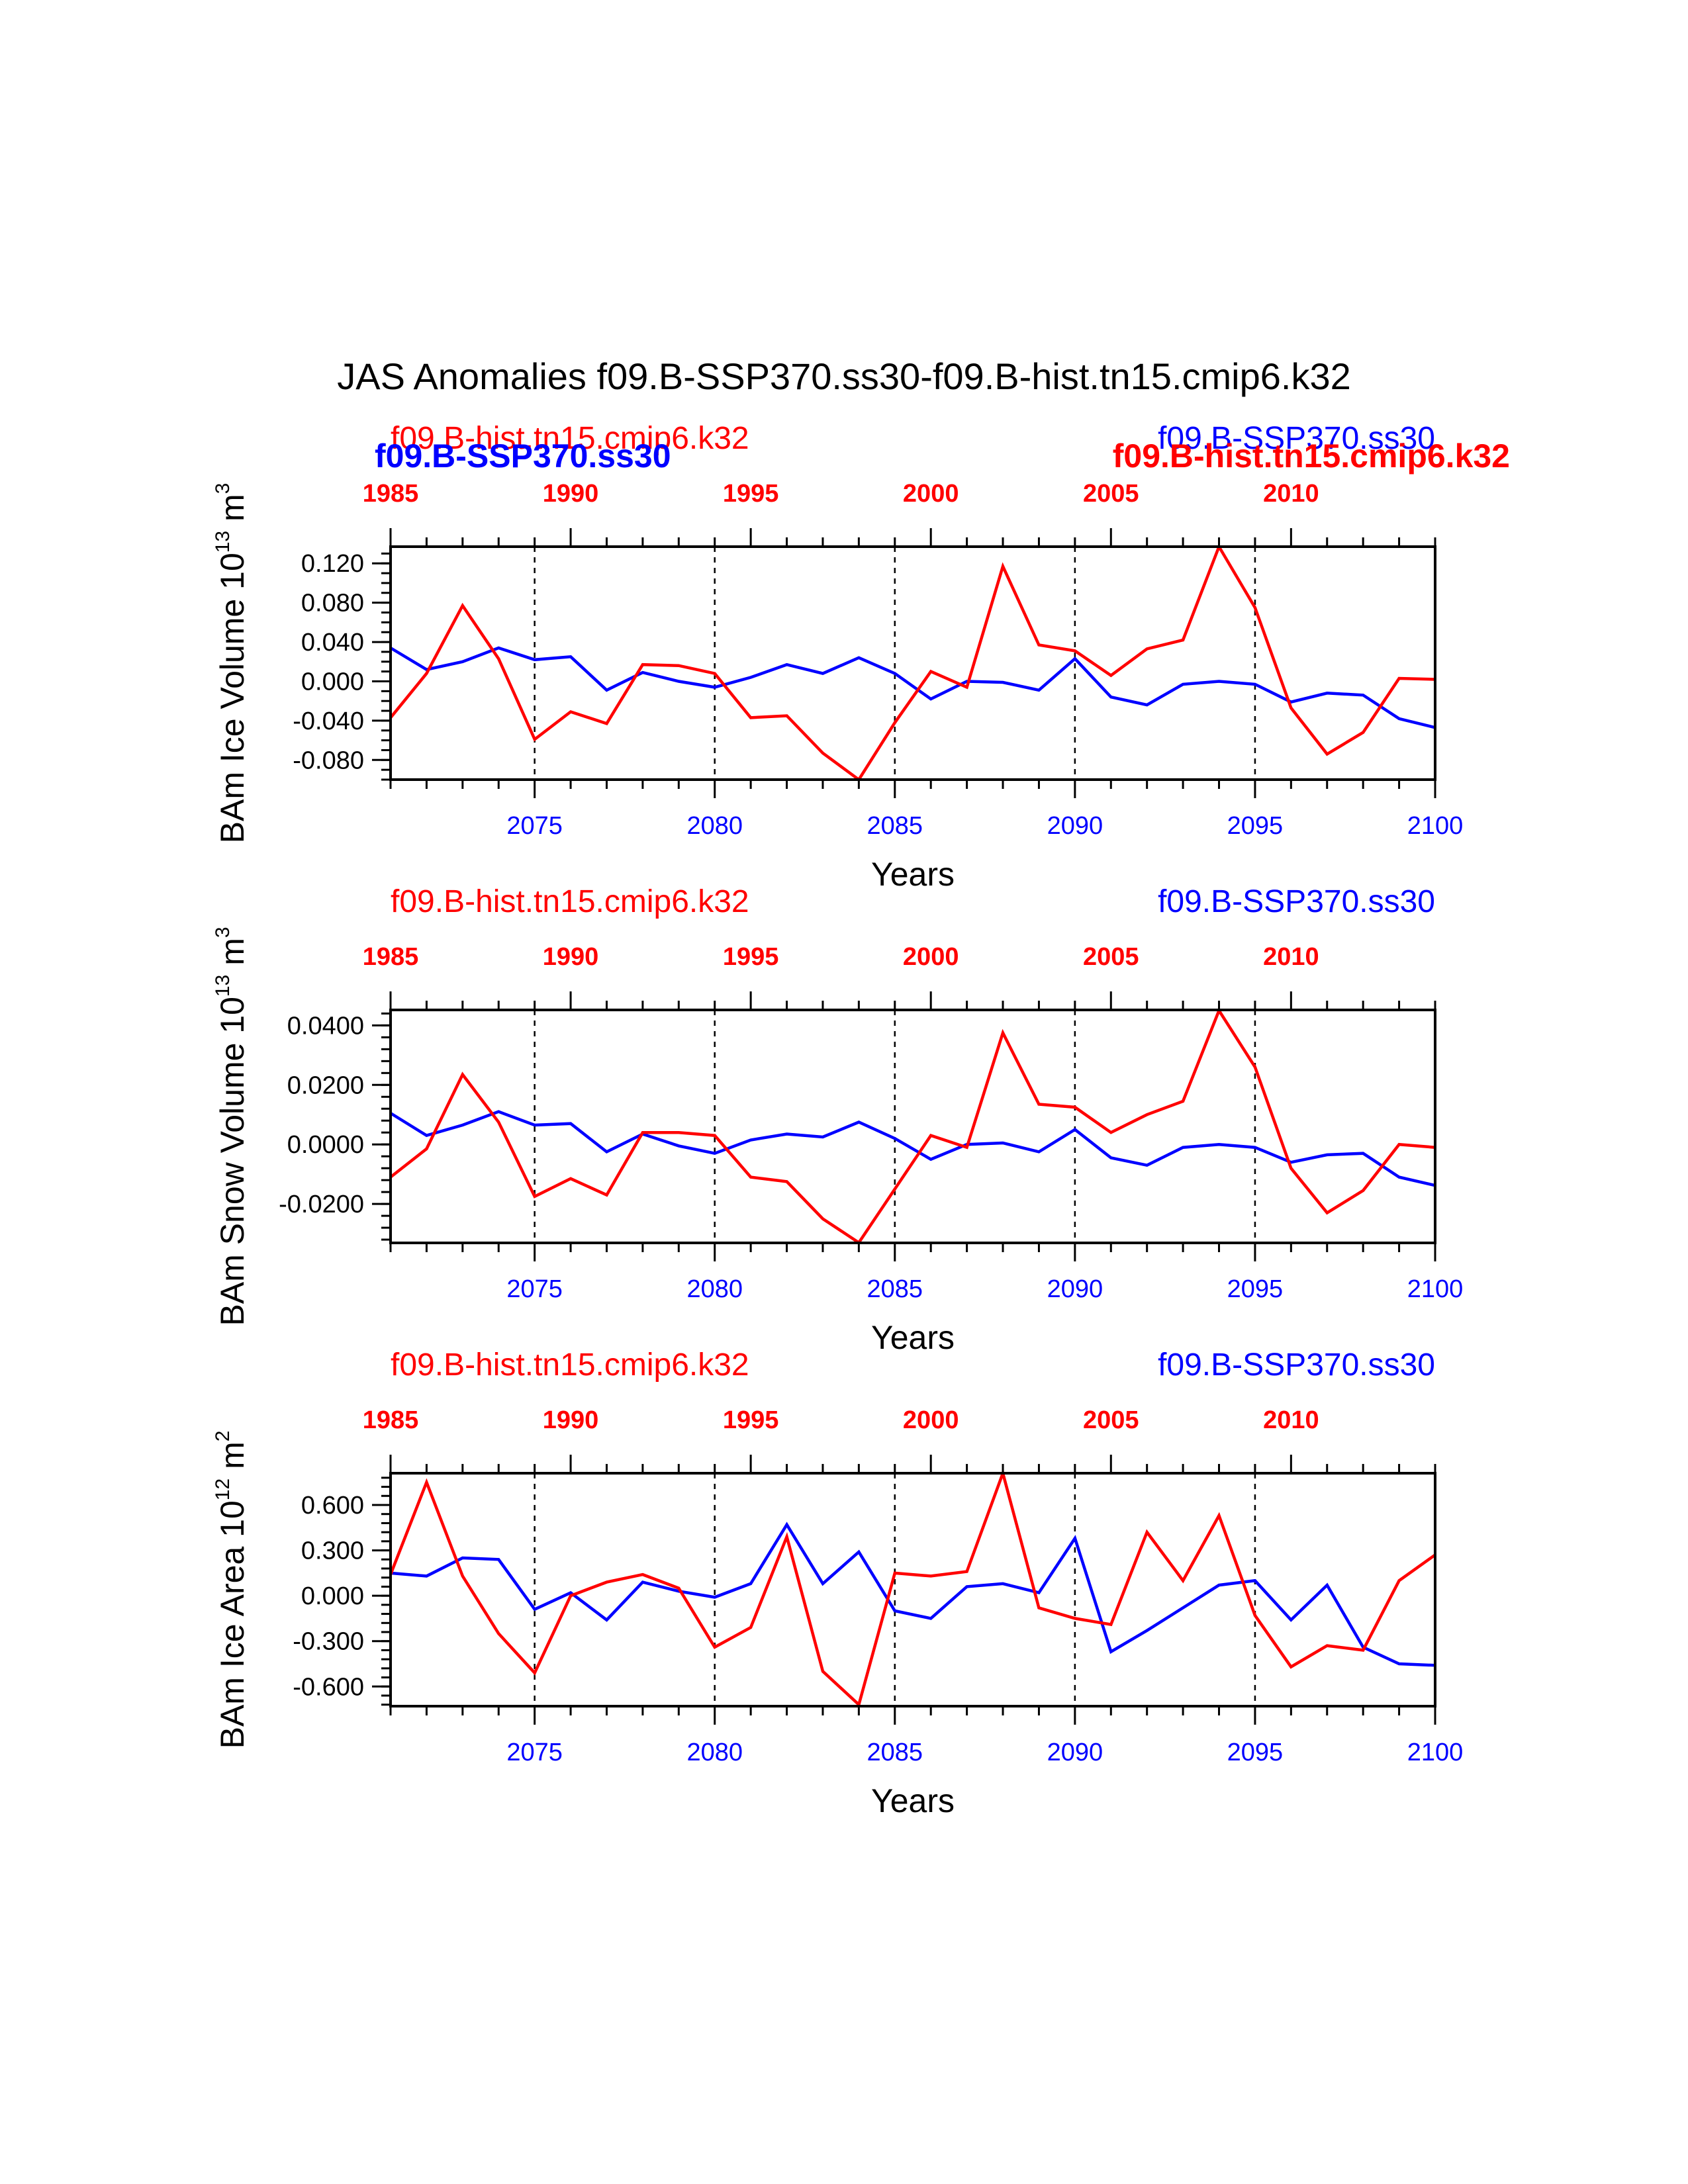 The width and height of the screenshot is (1688, 2184). What do you see at coordinates (328, 1687) in the screenshot?
I see `y-tick-label: -0.600` at bounding box center [328, 1687].